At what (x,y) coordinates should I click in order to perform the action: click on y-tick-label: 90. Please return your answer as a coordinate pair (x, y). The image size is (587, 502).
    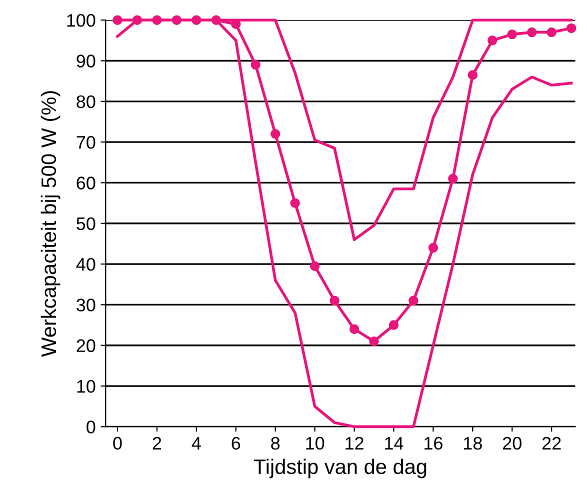
    Looking at the image, I should click on (86, 61).